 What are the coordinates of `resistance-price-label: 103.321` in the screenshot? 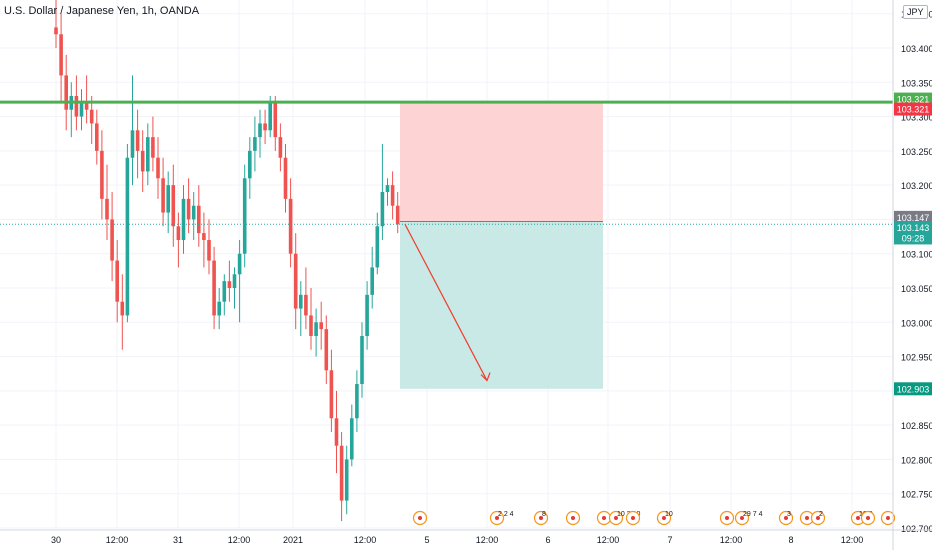 It's located at (913, 100).